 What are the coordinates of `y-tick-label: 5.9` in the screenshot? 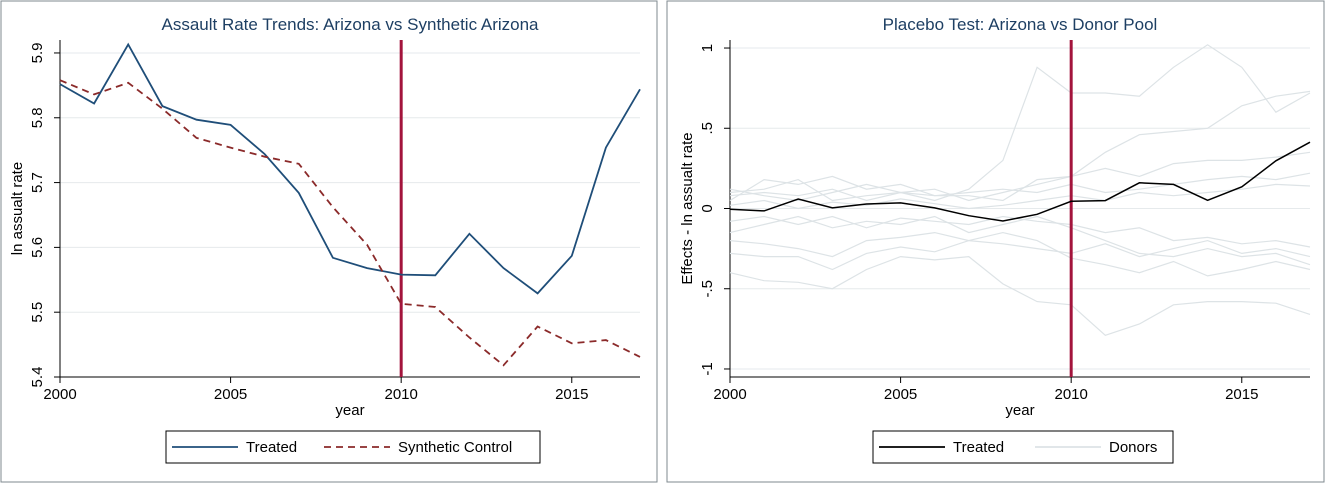 It's located at (37, 53).